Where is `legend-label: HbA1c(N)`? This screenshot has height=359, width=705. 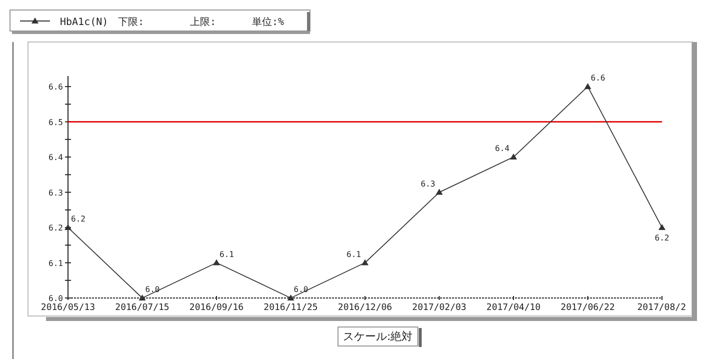 legend-label: HbA1c(N) is located at coordinates (84, 22).